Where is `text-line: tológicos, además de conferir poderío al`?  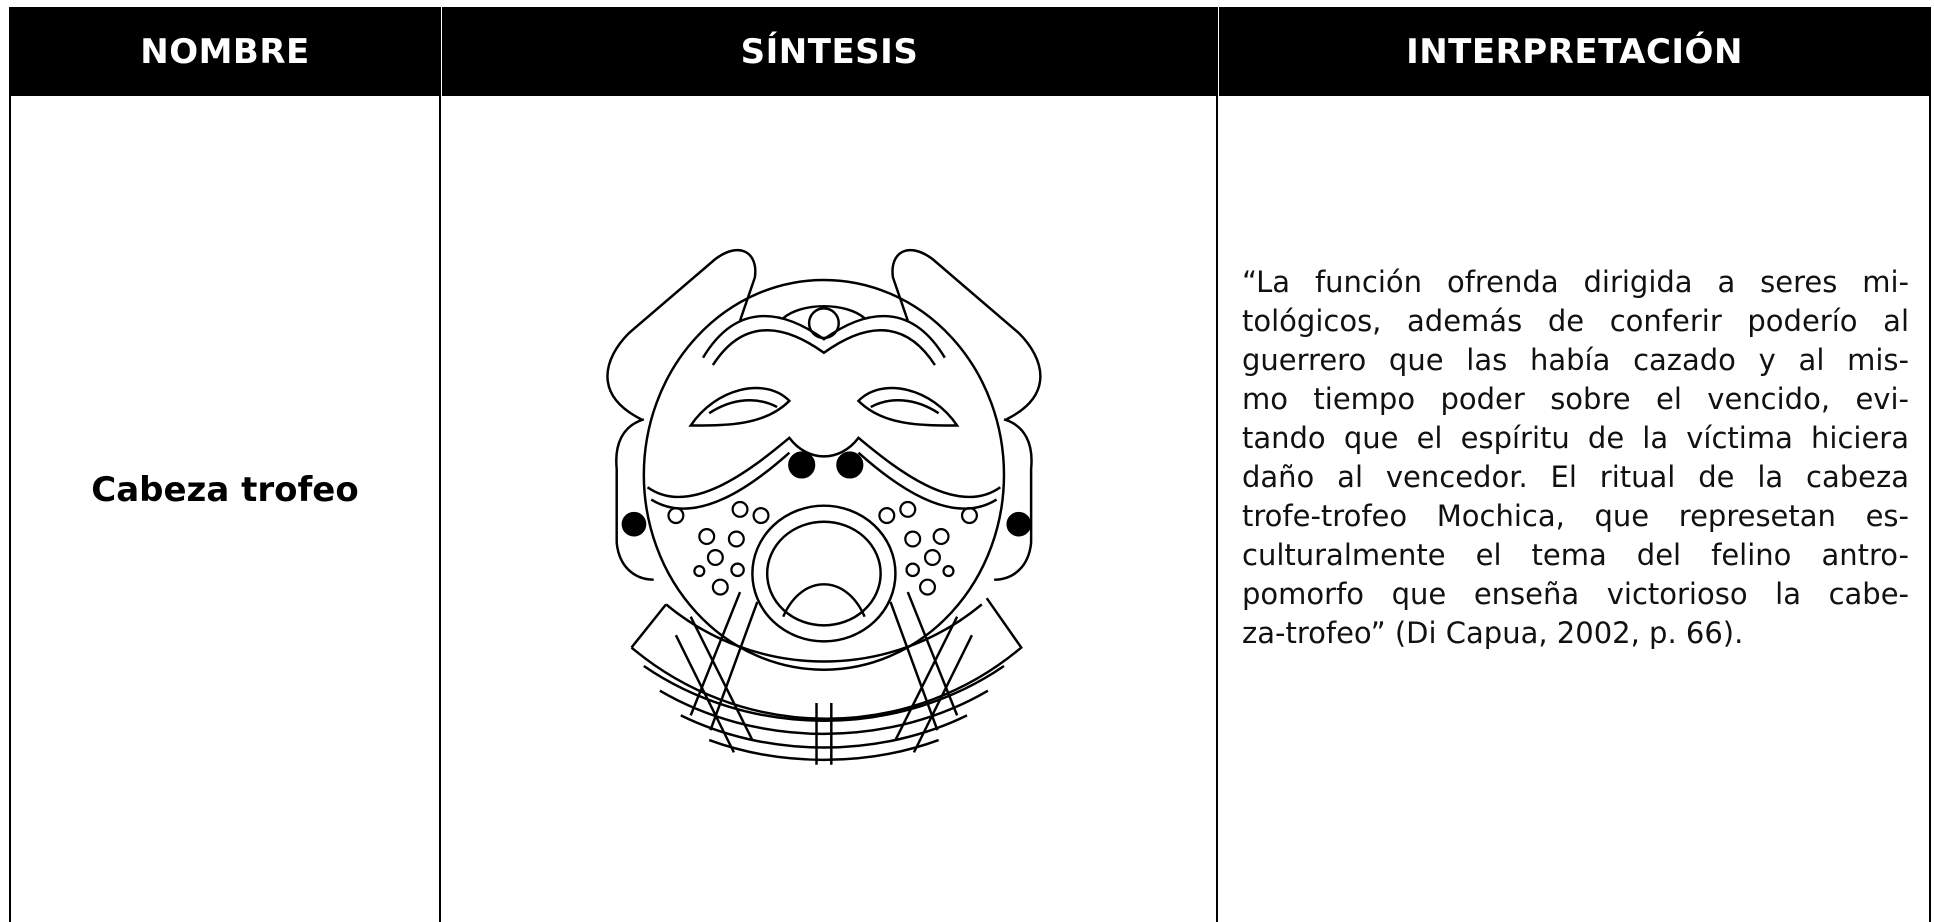 text-line: tológicos, además de conferir poderío al is located at coordinates (1575, 321).